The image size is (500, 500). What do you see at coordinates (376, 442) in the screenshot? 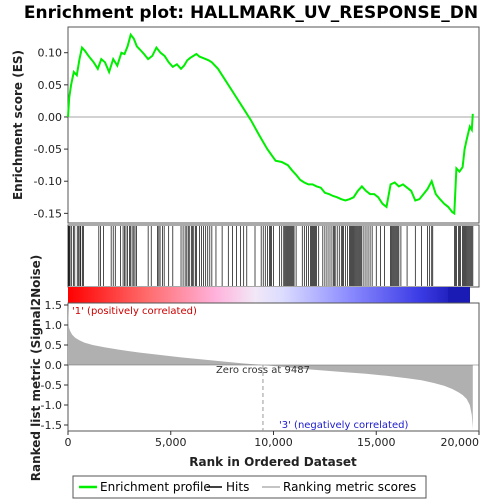
I see `x-tick-label: 15,000` at bounding box center [376, 442].